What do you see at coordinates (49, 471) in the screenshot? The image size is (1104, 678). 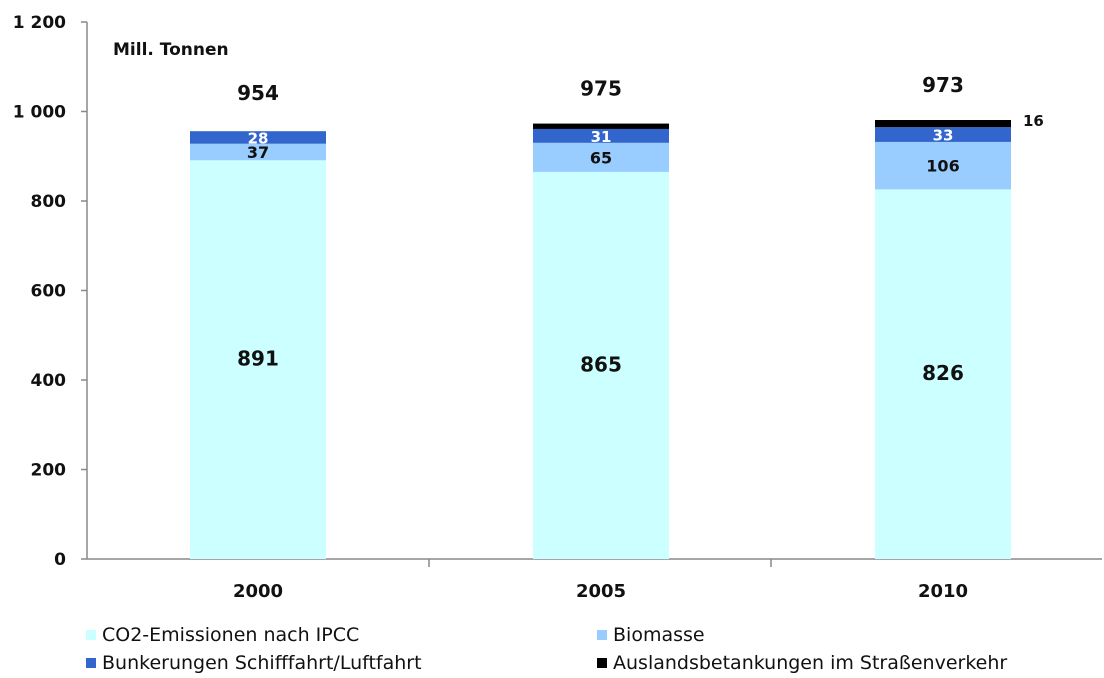 I see `y-tick-label: 200` at bounding box center [49, 471].